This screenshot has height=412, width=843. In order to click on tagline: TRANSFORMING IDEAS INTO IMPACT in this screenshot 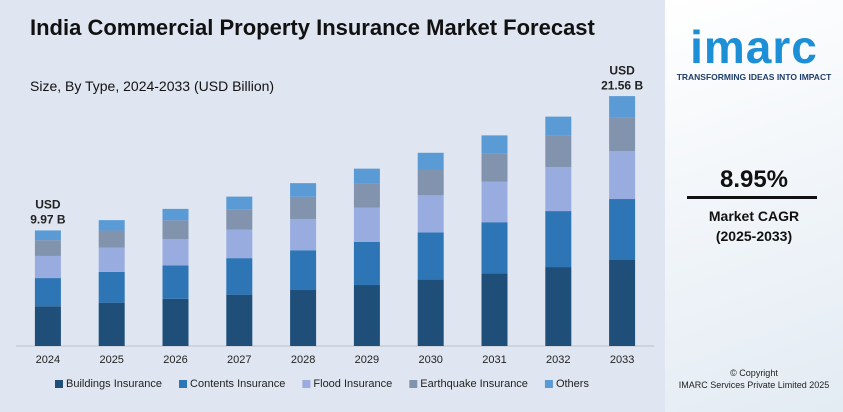, I will do `click(754, 77)`.